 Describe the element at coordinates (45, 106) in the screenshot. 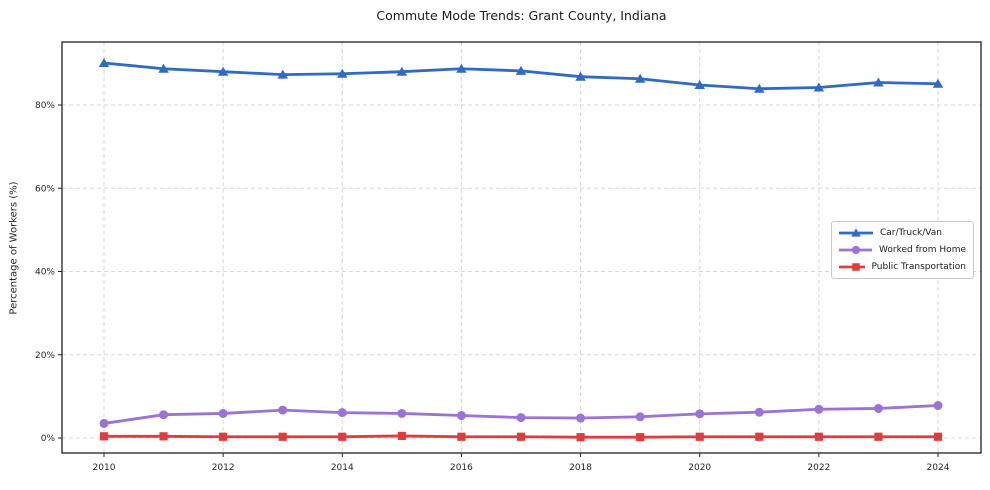

I see `y-tick-label: 80%` at that location.